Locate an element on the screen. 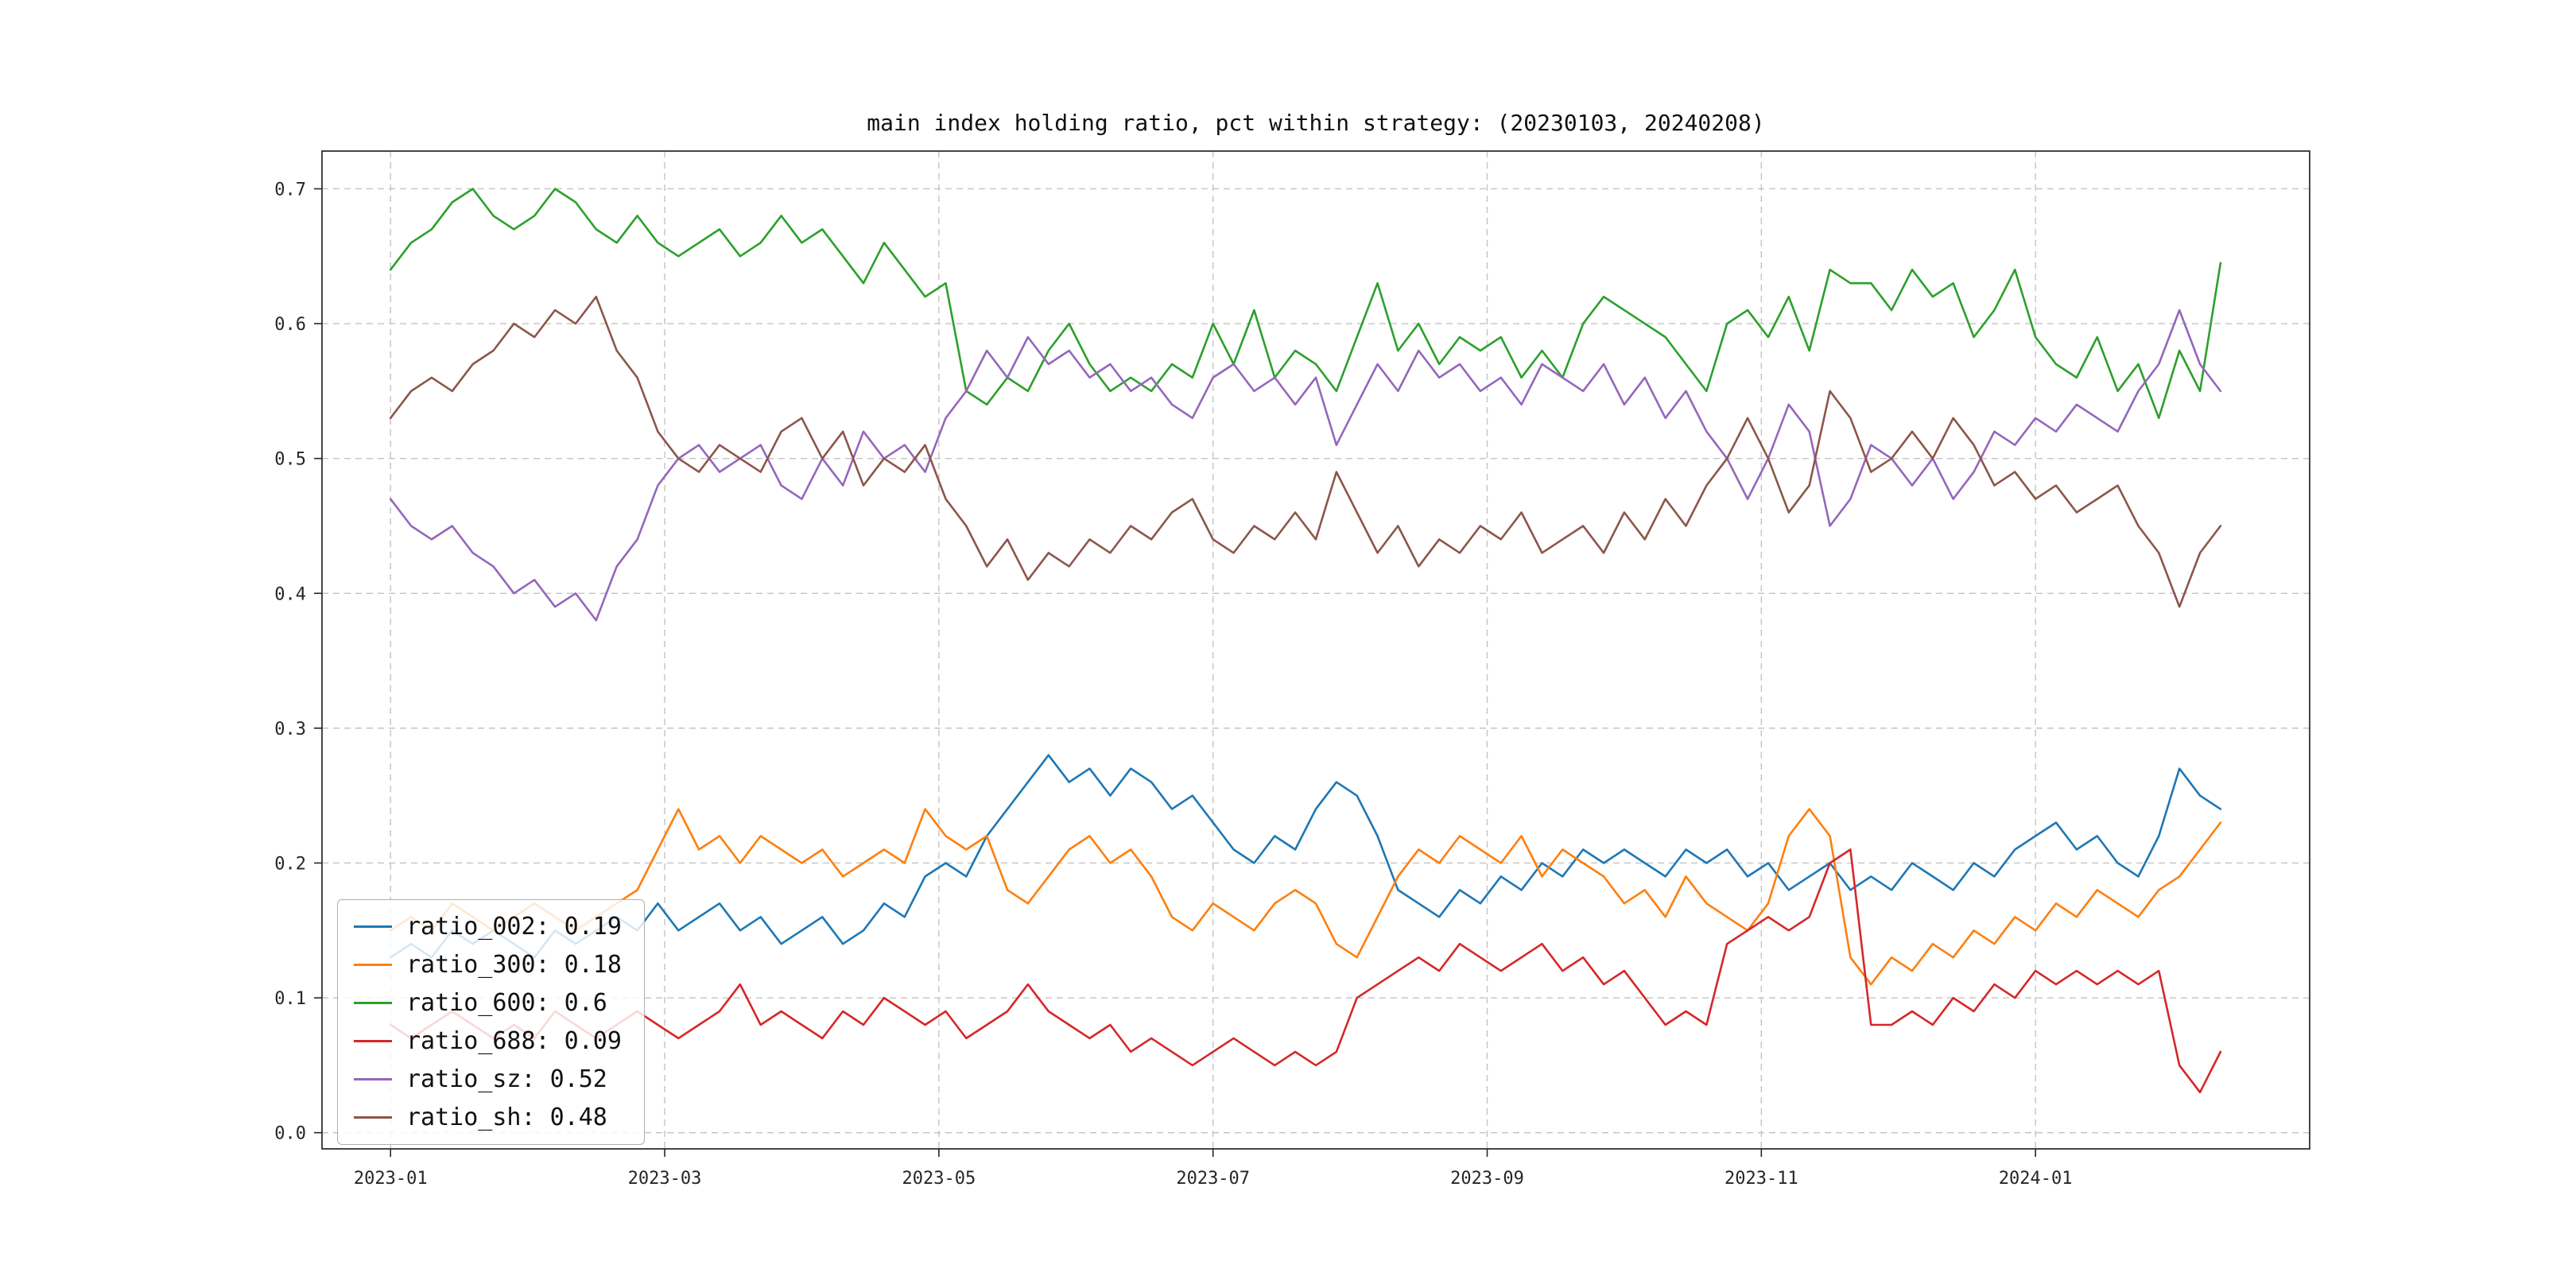  legend-item-ratio_600: ratio_600: 0.6 is located at coordinates (488, 1003).